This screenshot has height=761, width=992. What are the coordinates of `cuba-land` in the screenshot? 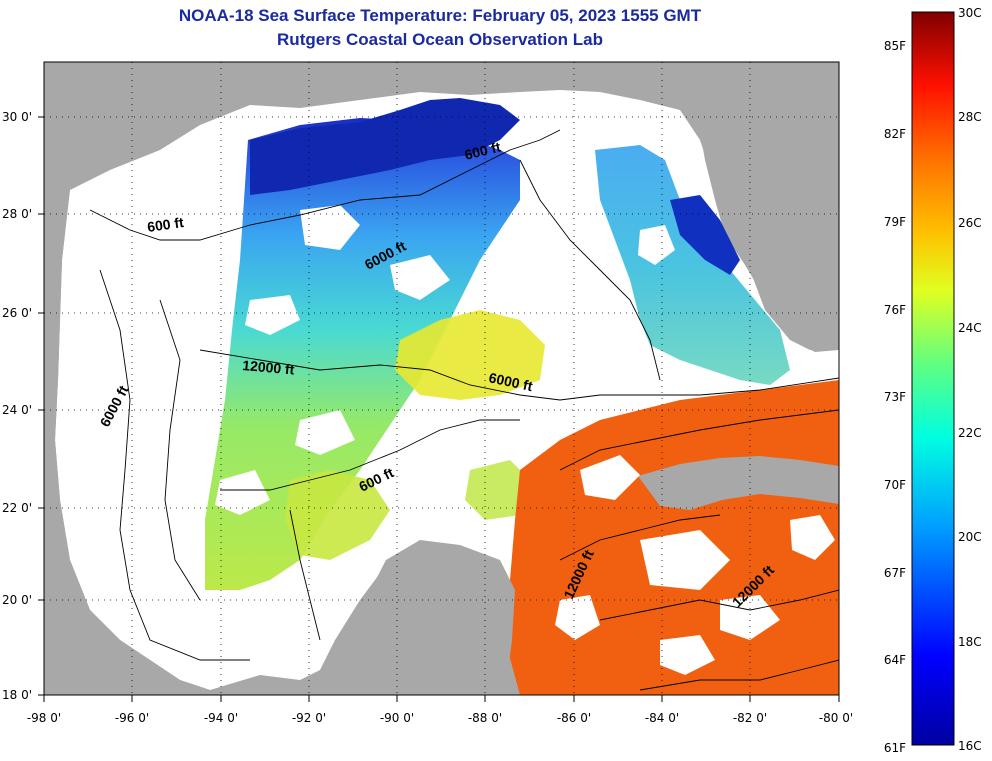 It's located at (738, 483).